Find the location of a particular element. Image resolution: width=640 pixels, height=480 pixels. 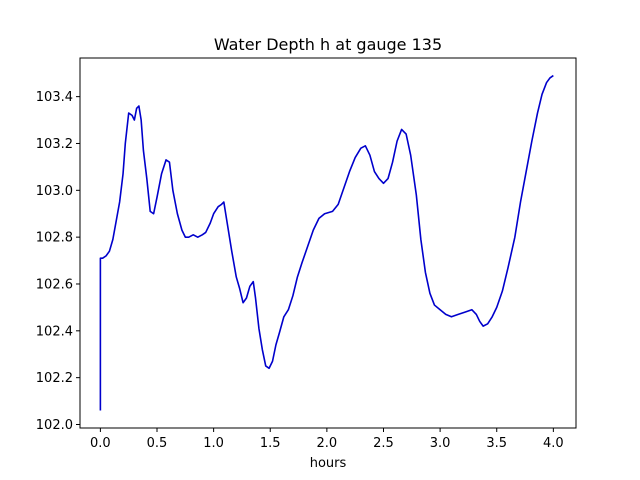

chart-title: Water Depth h at gauge 135 is located at coordinates (328, 44).